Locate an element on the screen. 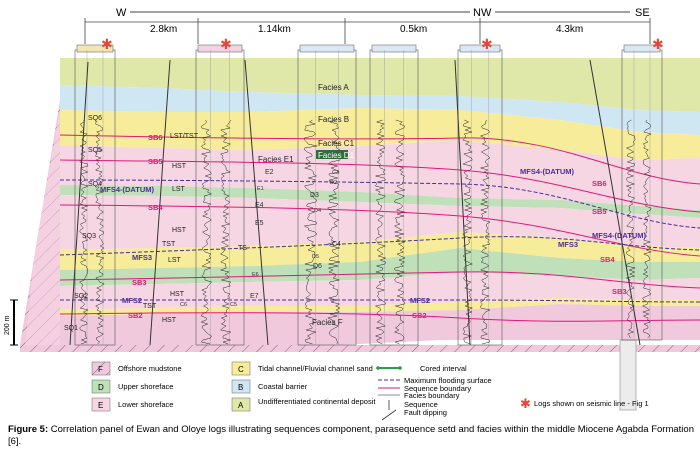  legend-label-d: Upper shoreface is located at coordinates (145, 386).